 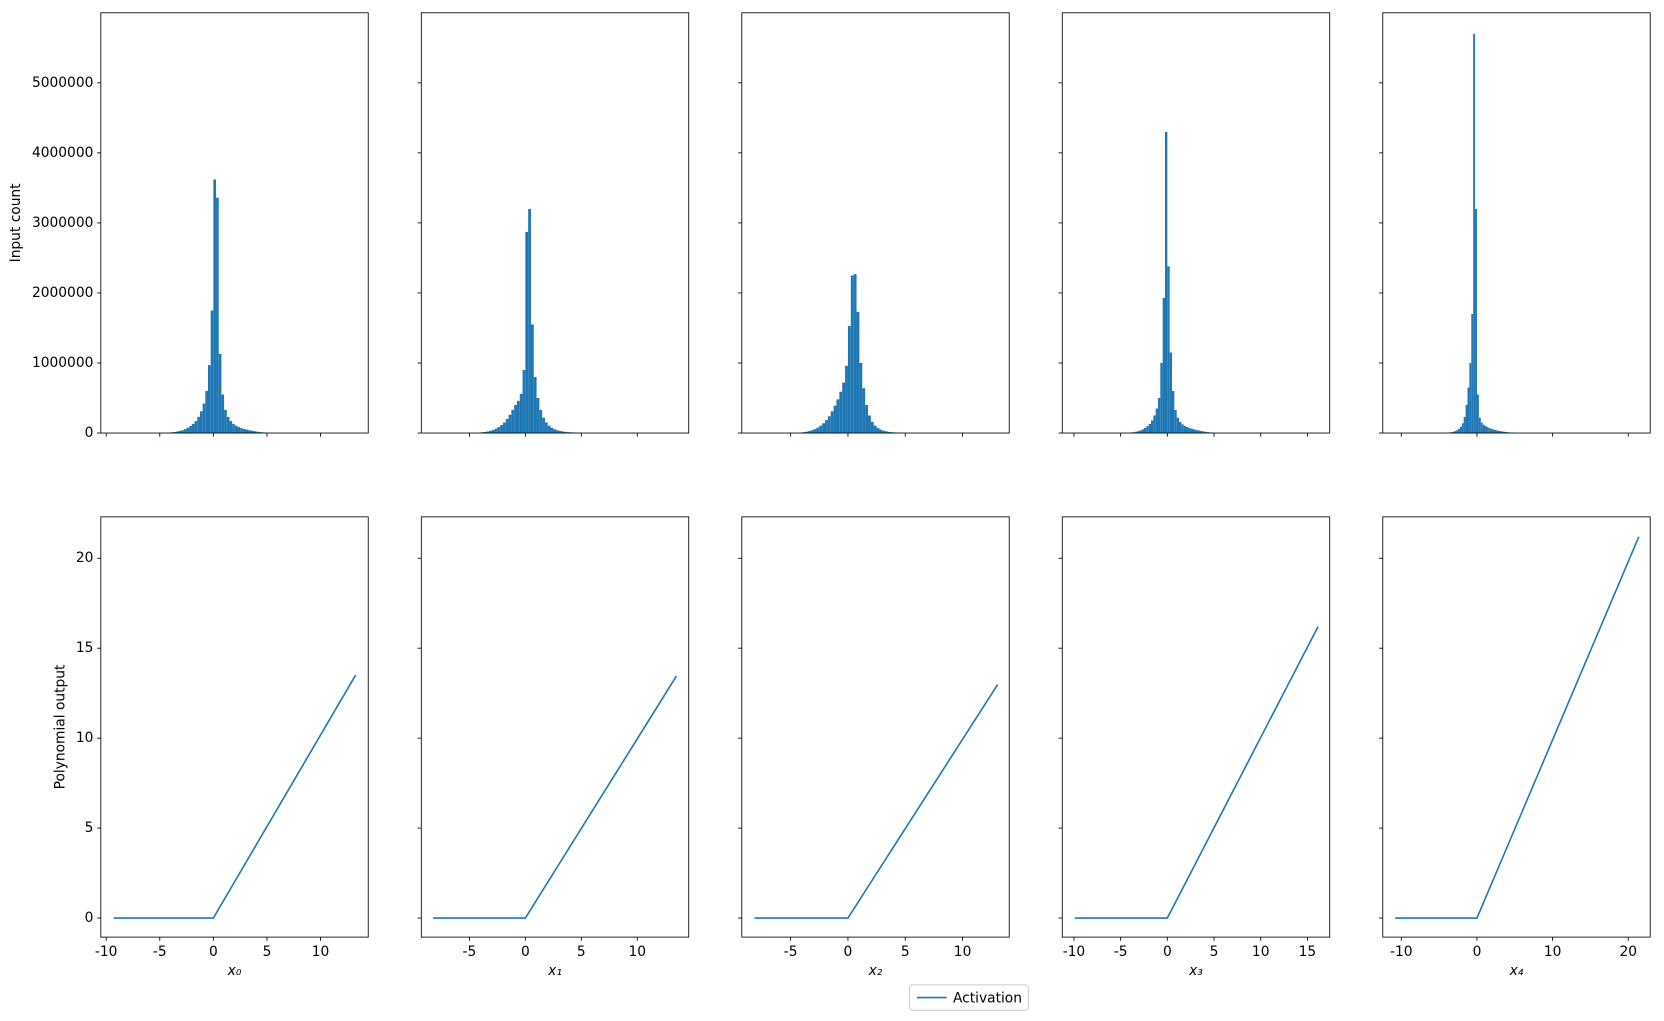 What do you see at coordinates (60, 726) in the screenshot?
I see `y-axis-label: Polynomial output` at bounding box center [60, 726].